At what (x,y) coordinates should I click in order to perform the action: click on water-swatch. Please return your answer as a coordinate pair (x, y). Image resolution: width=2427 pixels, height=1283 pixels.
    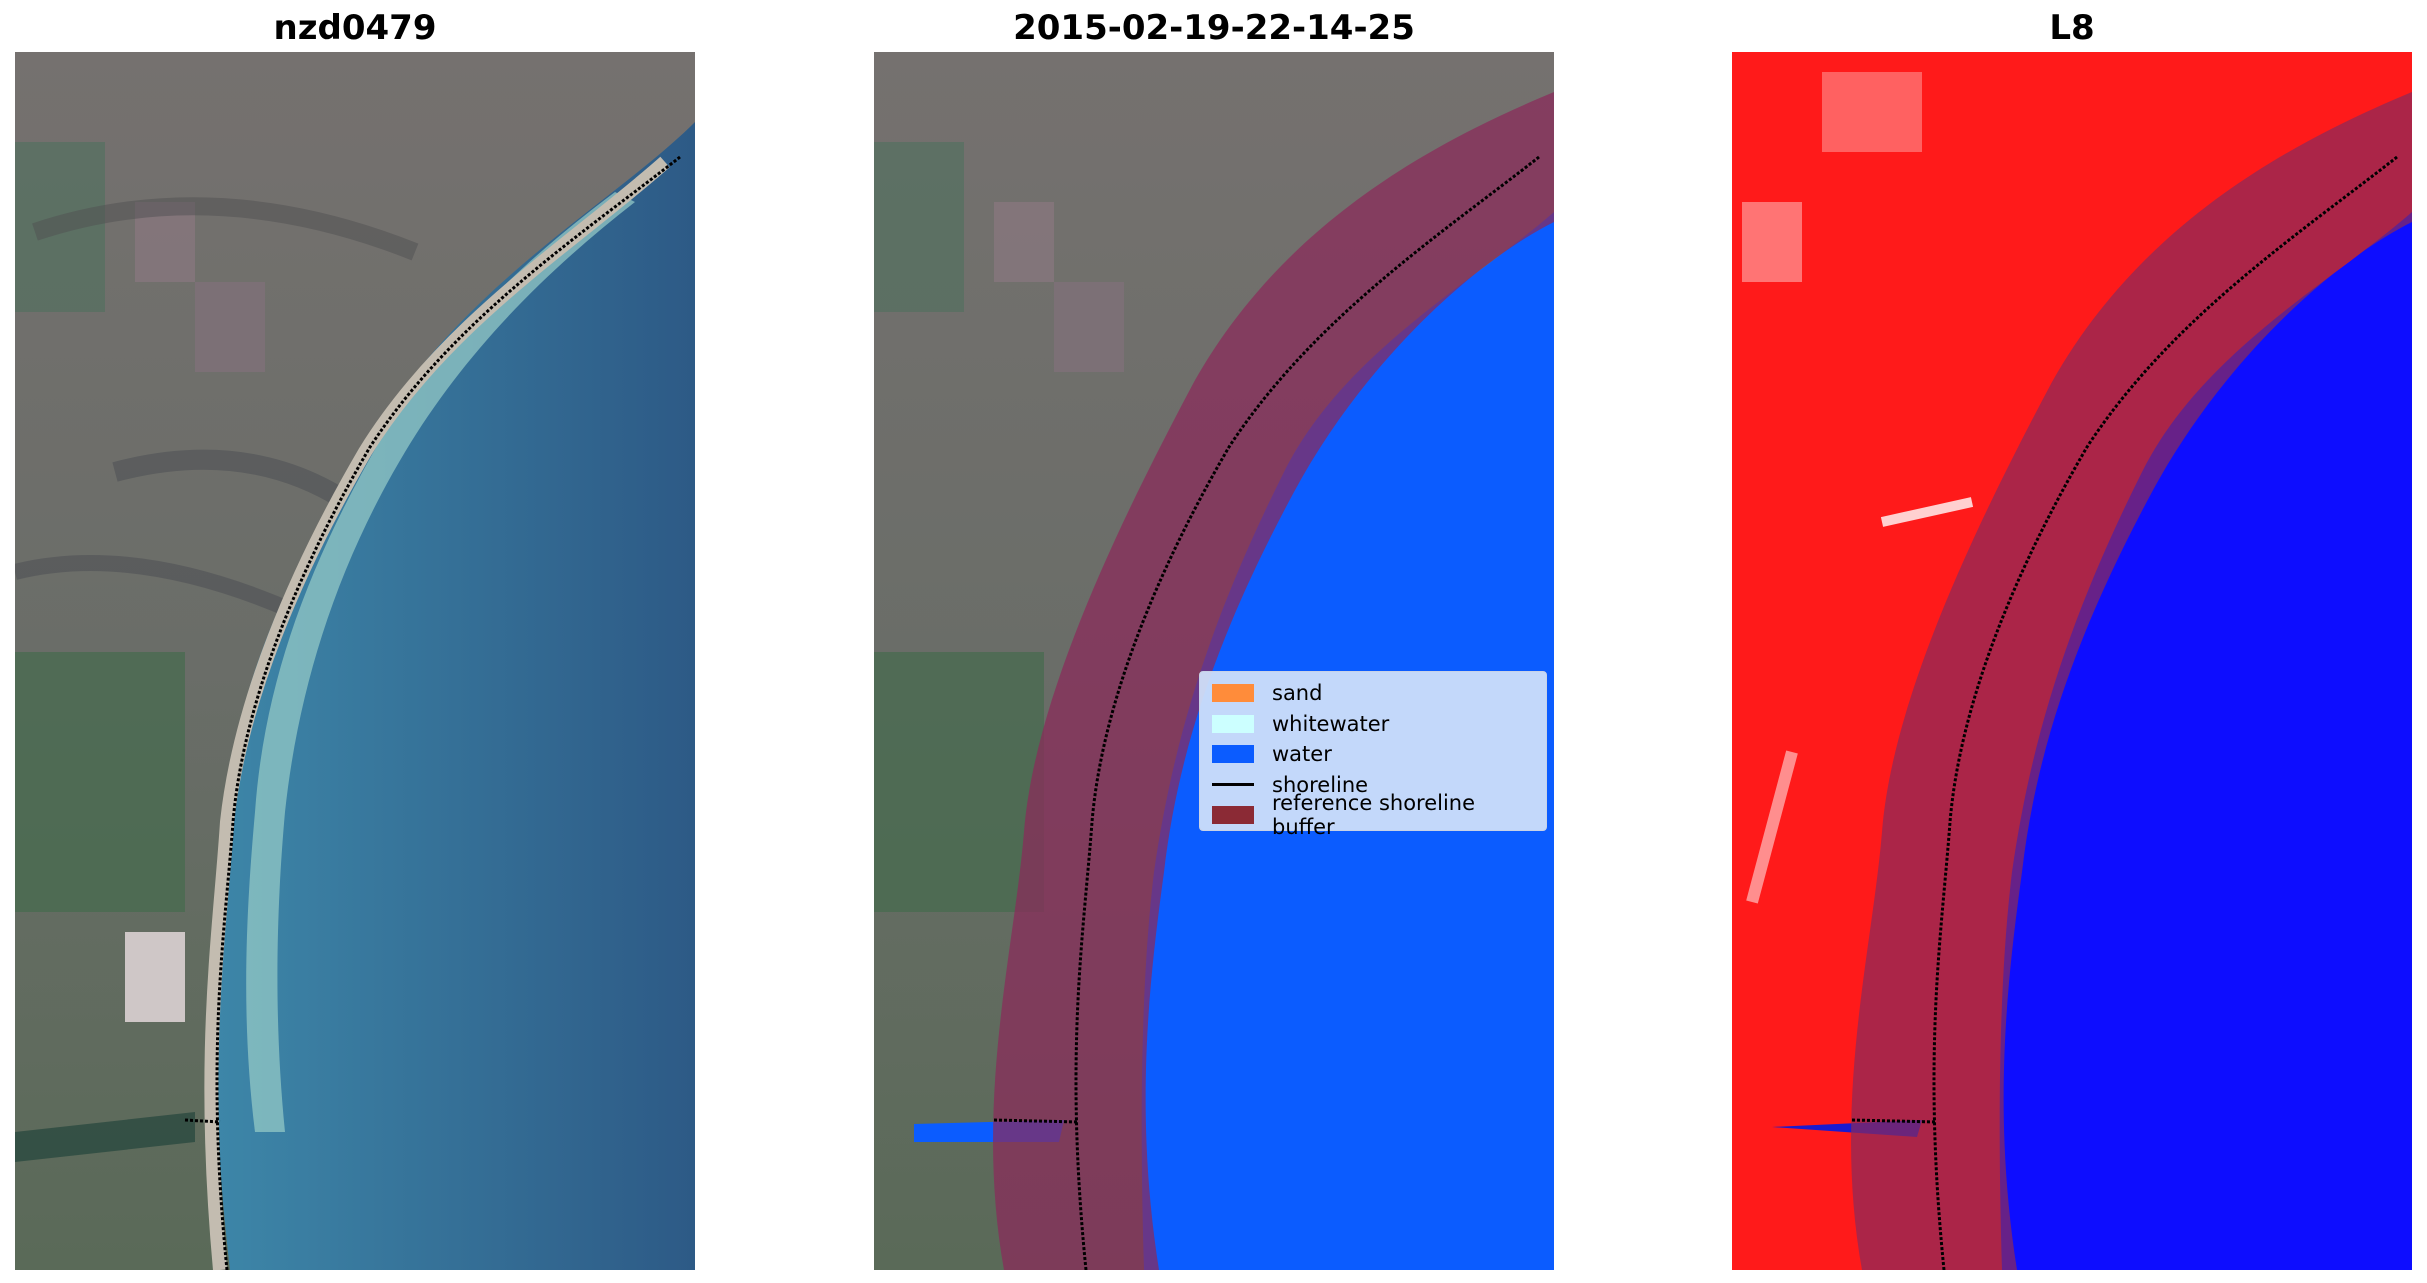
    Looking at the image, I should click on (1233, 754).